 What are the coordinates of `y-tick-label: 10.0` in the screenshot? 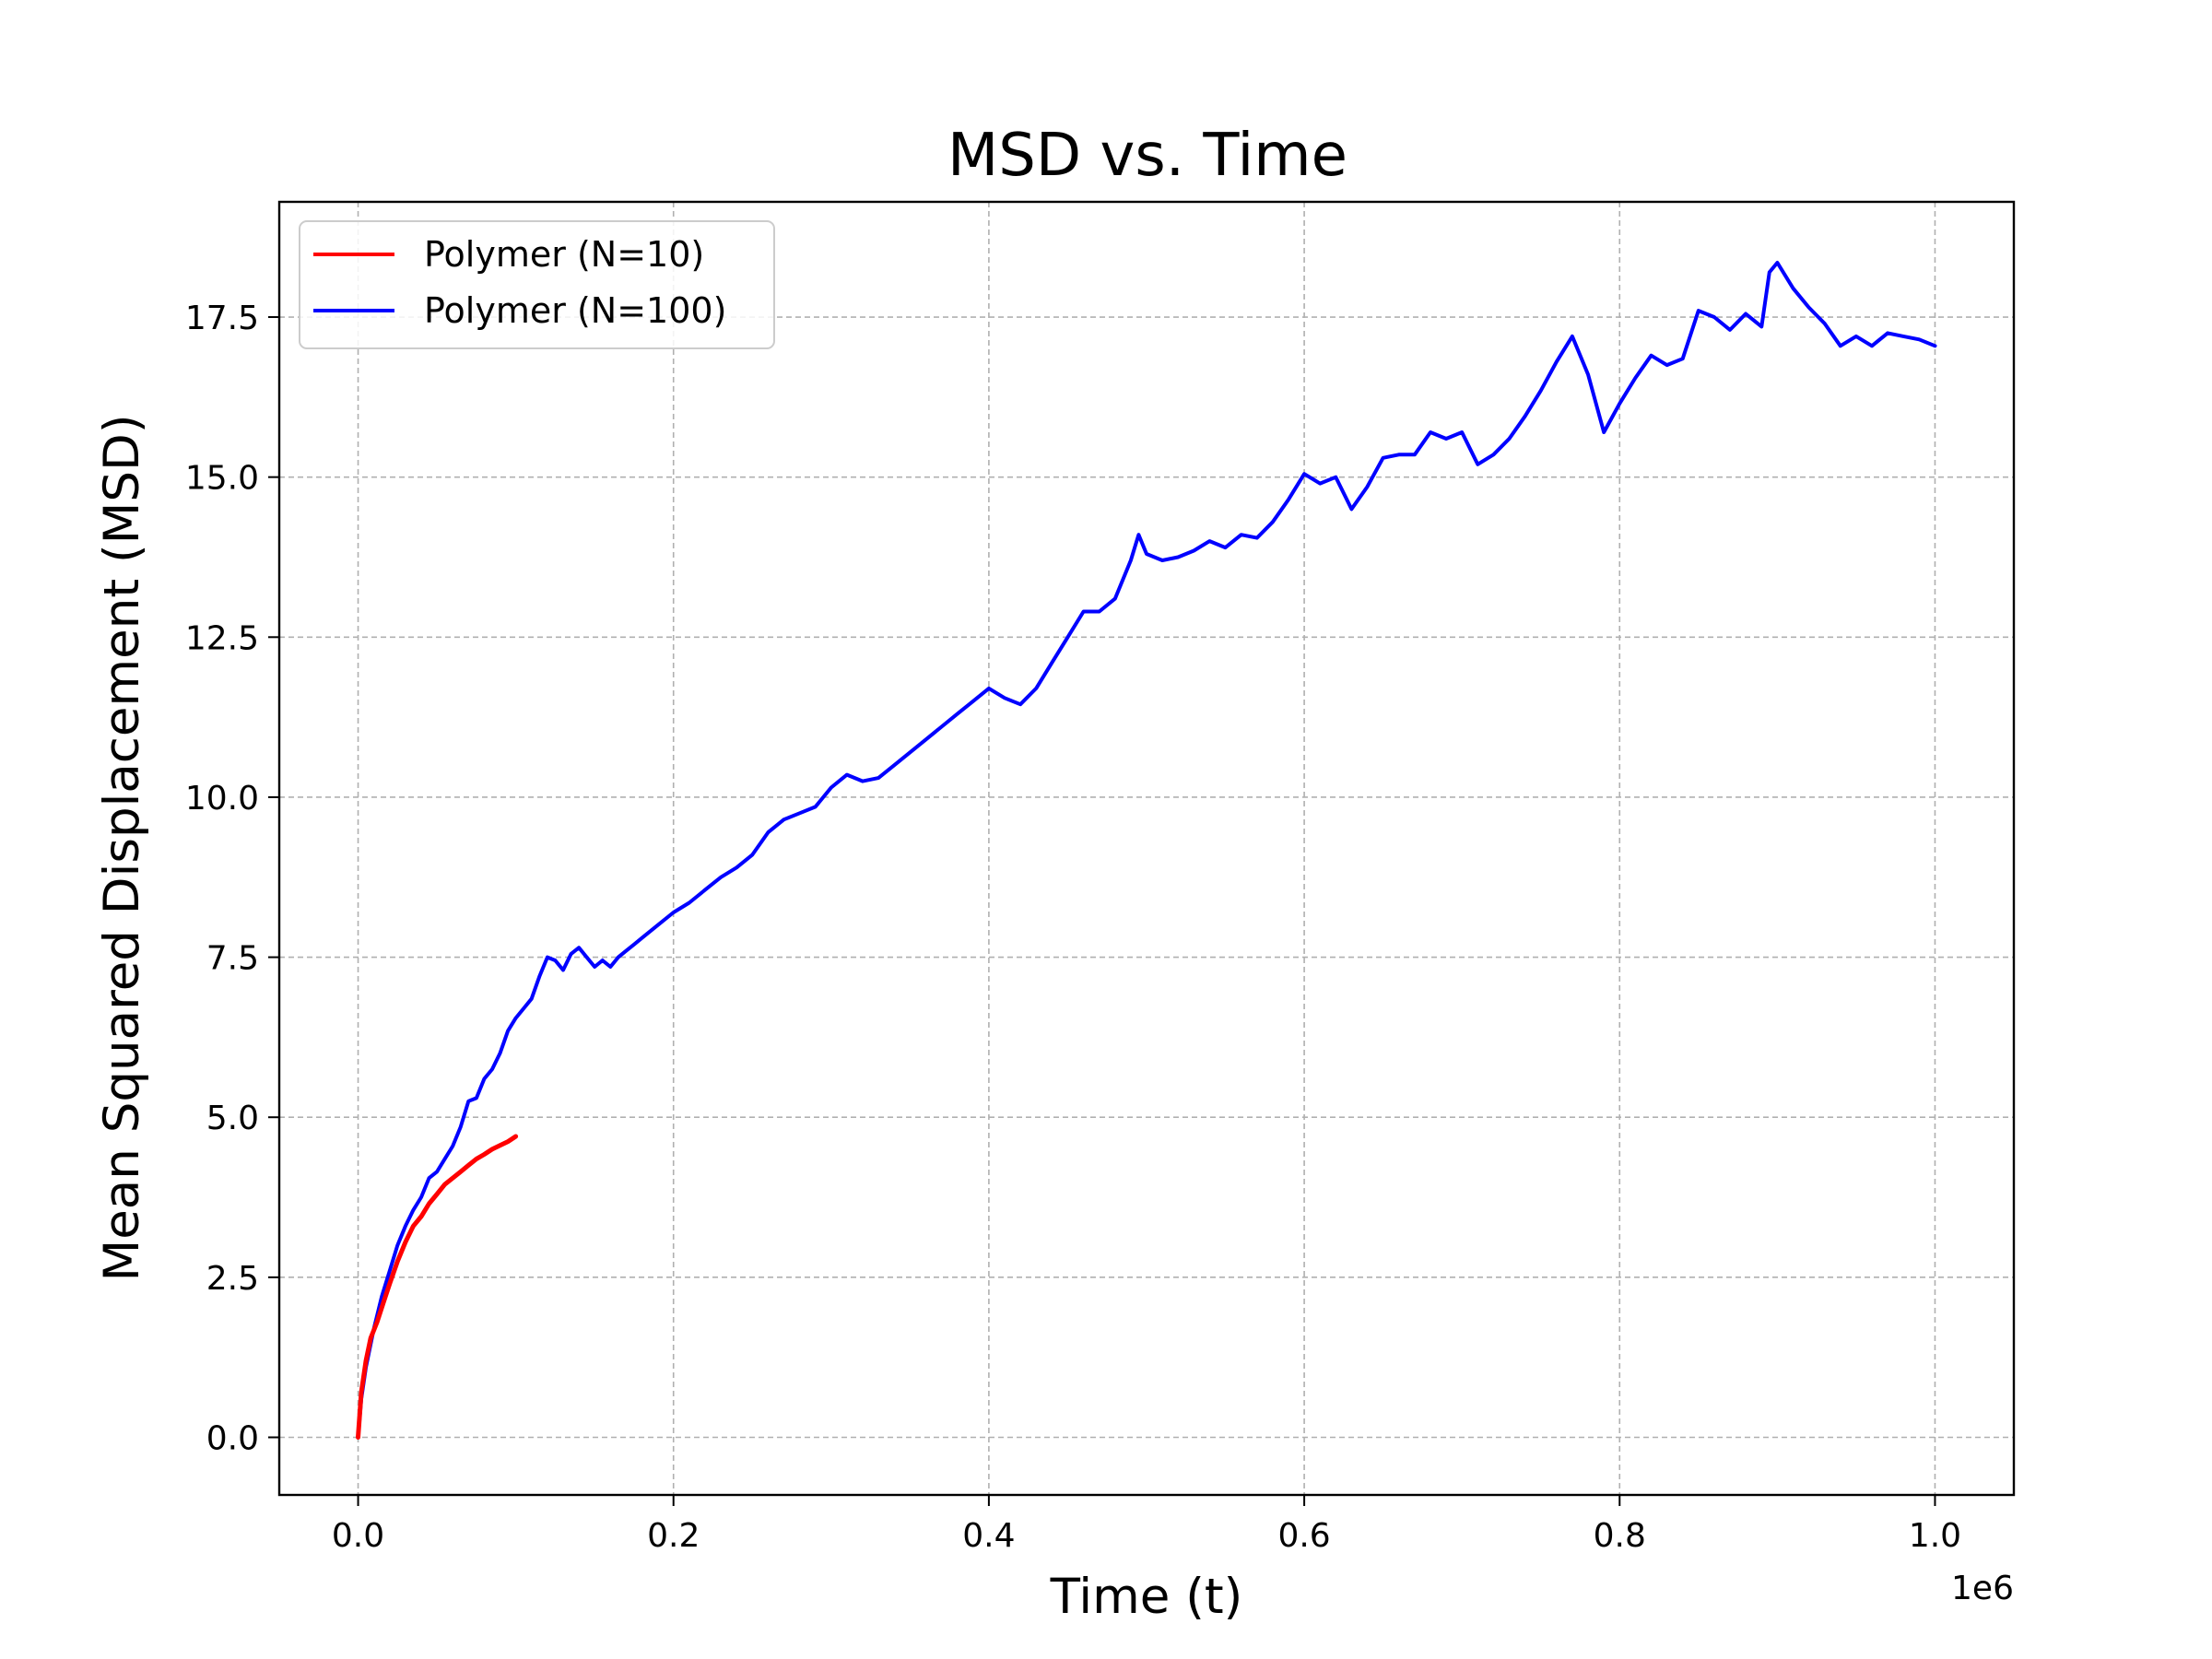 It's located at (222, 799).